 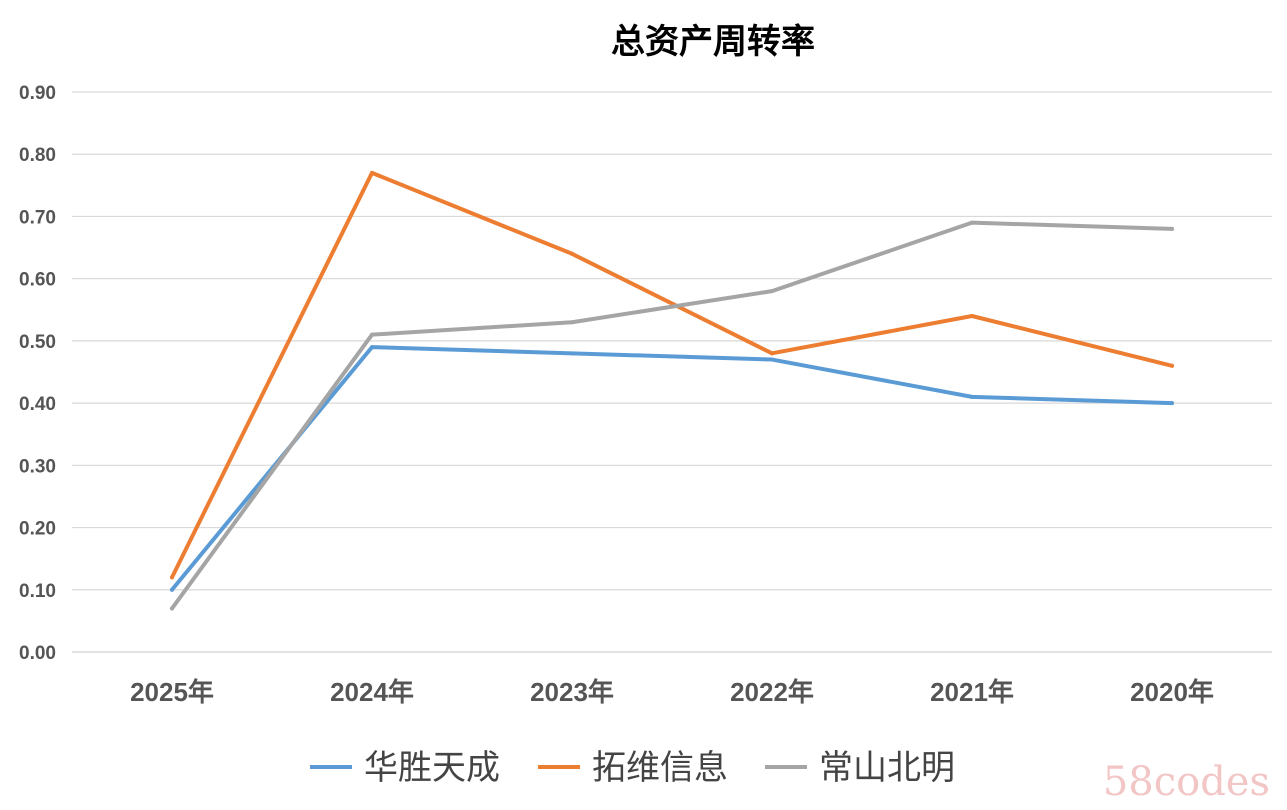 I want to click on y-tick-label: 0.00, so click(x=37, y=653).